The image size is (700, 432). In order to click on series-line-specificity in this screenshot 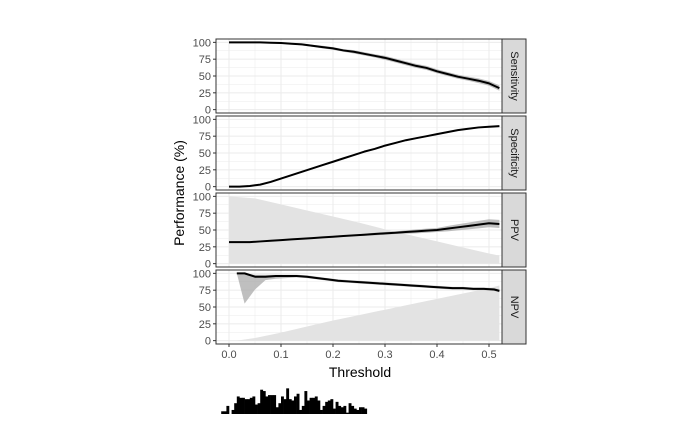, I will do `click(364, 156)`.